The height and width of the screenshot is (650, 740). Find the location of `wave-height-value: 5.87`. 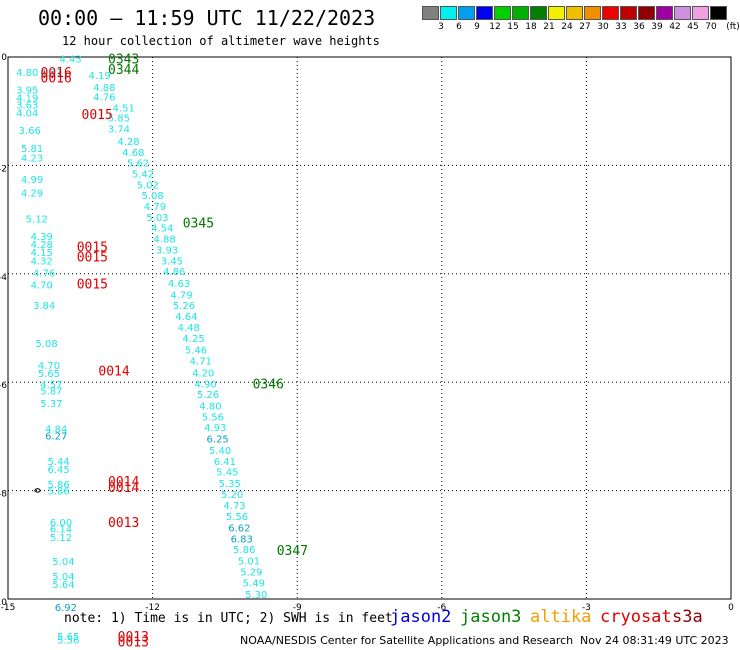

wave-height-value: 5.87 is located at coordinates (51, 391).